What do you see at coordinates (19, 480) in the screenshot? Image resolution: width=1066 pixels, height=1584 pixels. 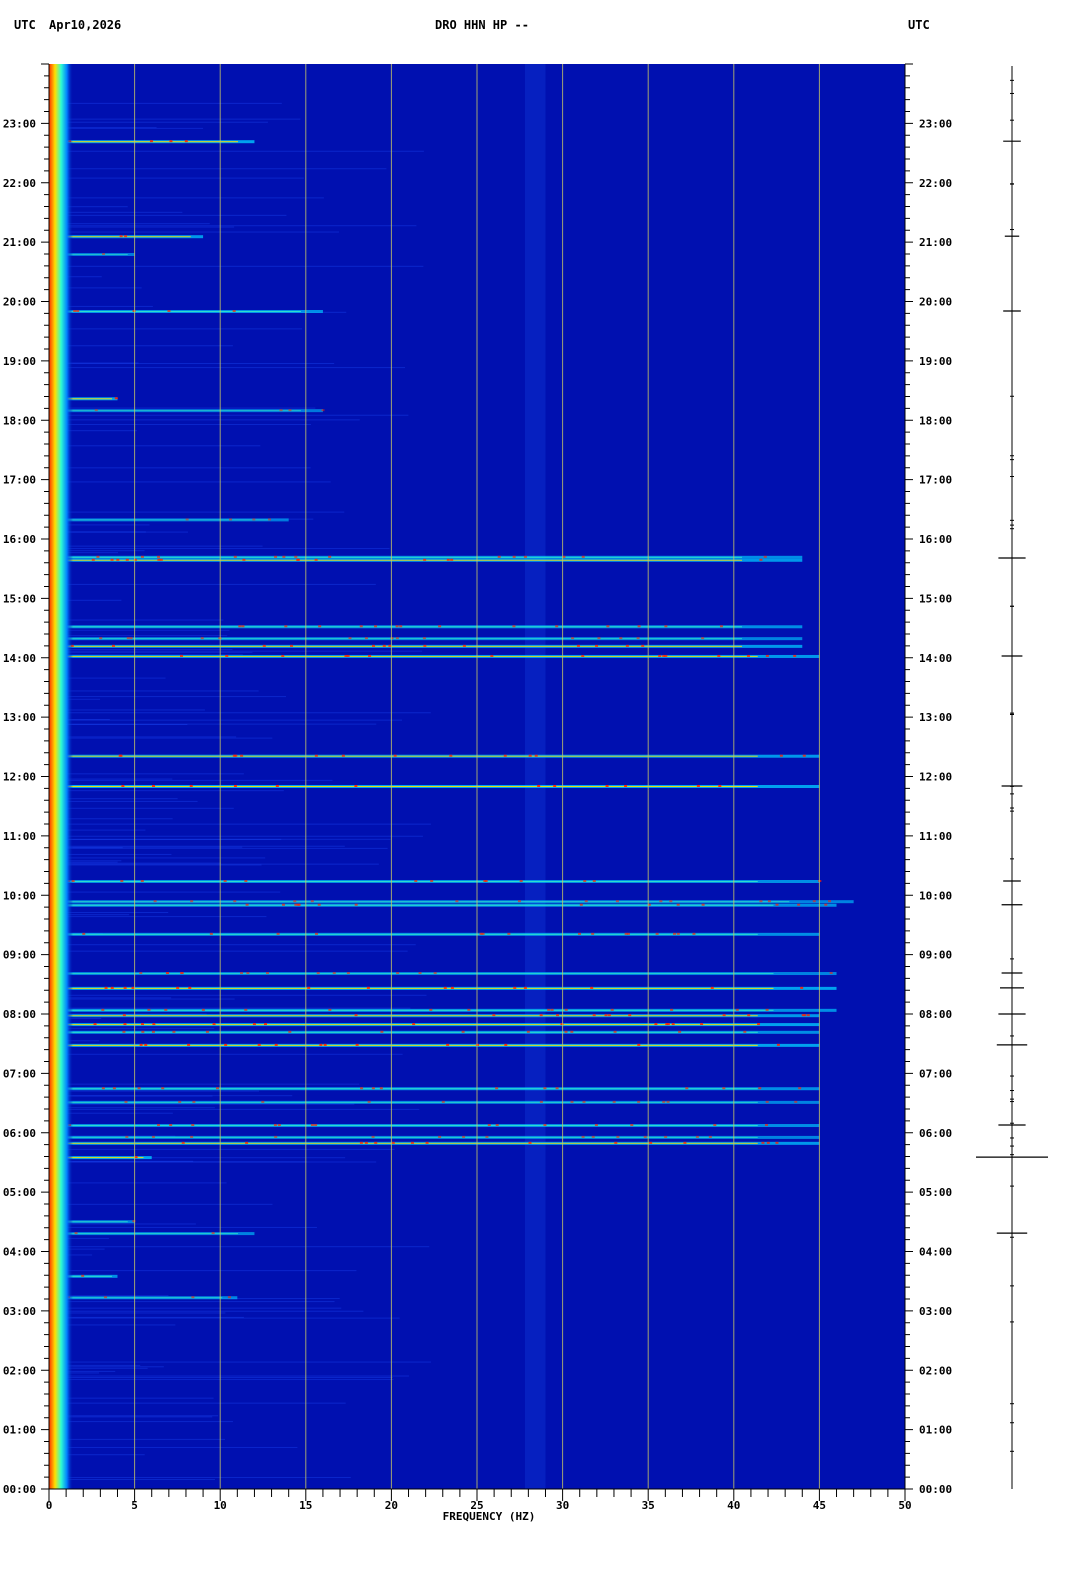 I see `y-tick-label-left: 17:00` at bounding box center [19, 480].